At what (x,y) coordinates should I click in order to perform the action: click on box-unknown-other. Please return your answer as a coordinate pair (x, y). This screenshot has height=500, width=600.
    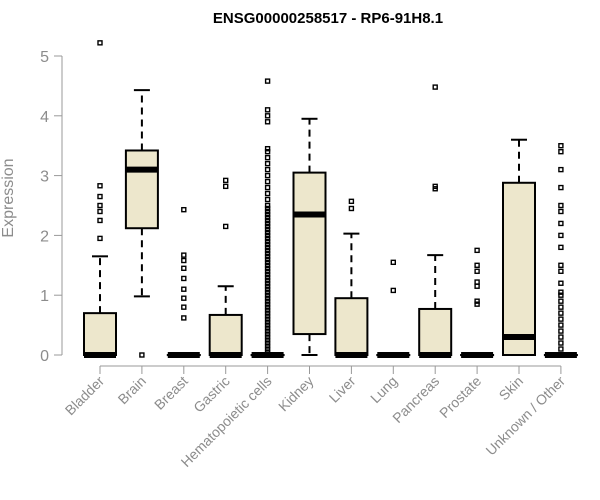
    Looking at the image, I should click on (560, 250).